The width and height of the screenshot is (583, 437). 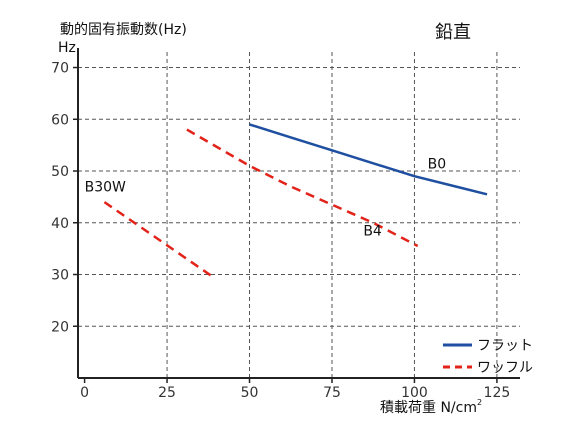 I want to click on series-line-b0, so click(x=368, y=159).